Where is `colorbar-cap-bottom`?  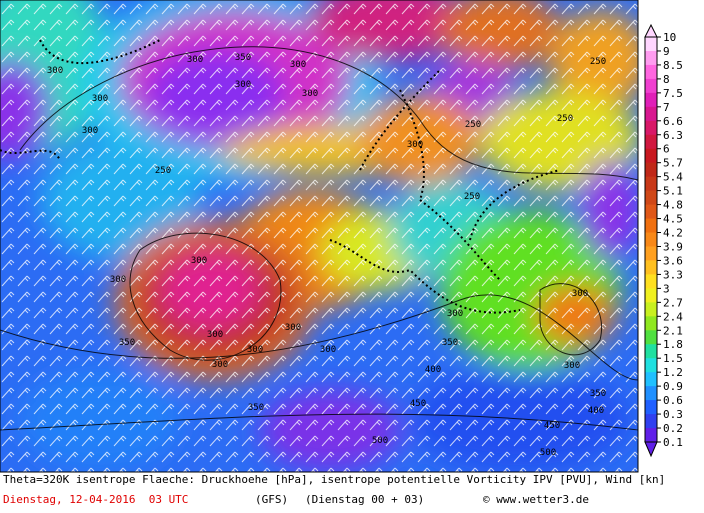 colorbar-cap-bottom is located at coordinates (651, 449).